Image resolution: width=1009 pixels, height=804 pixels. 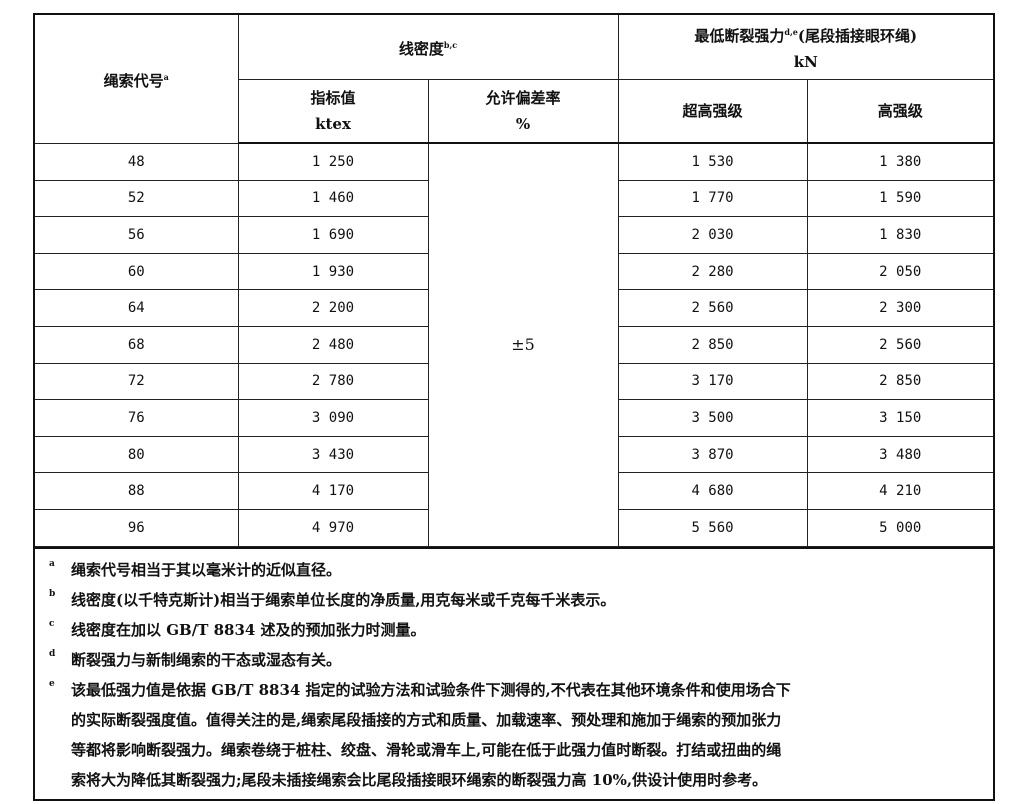 I want to click on cell-high: 2 300, so click(x=899, y=308).